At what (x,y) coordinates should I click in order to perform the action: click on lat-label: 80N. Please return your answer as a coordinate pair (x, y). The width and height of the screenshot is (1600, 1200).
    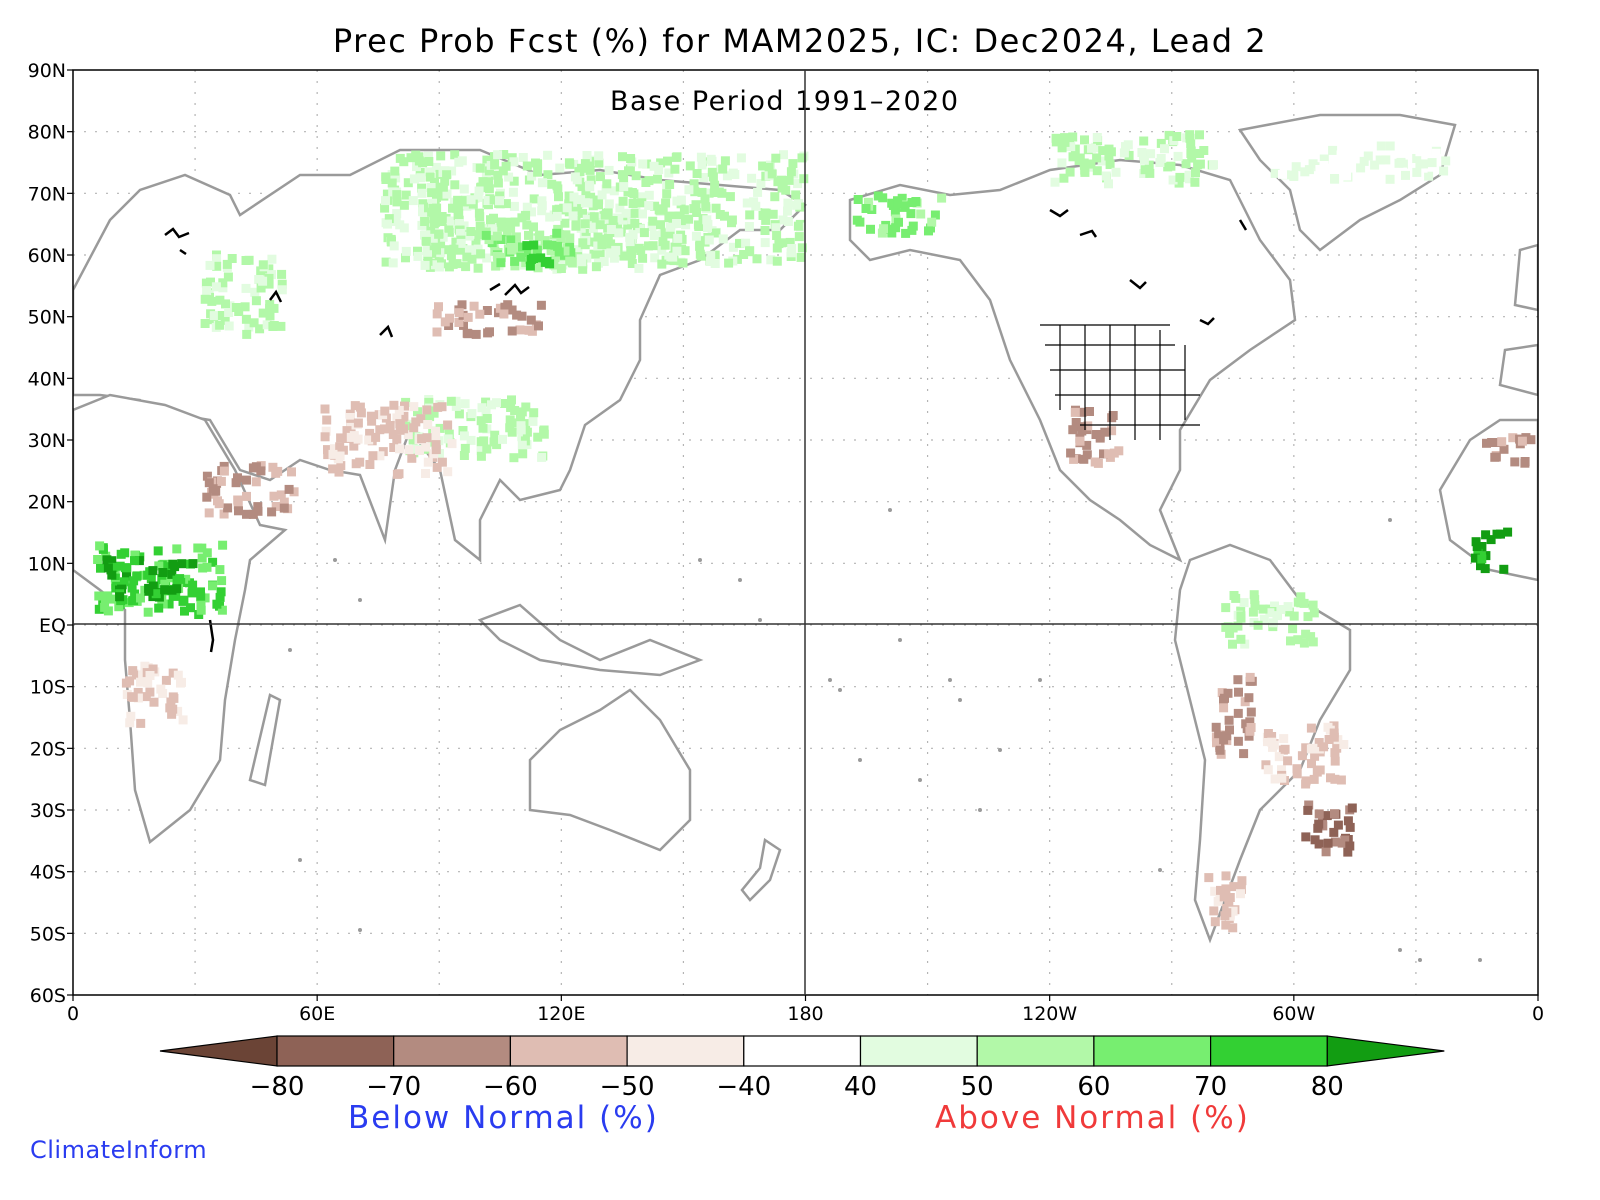
    Looking at the image, I should click on (47, 133).